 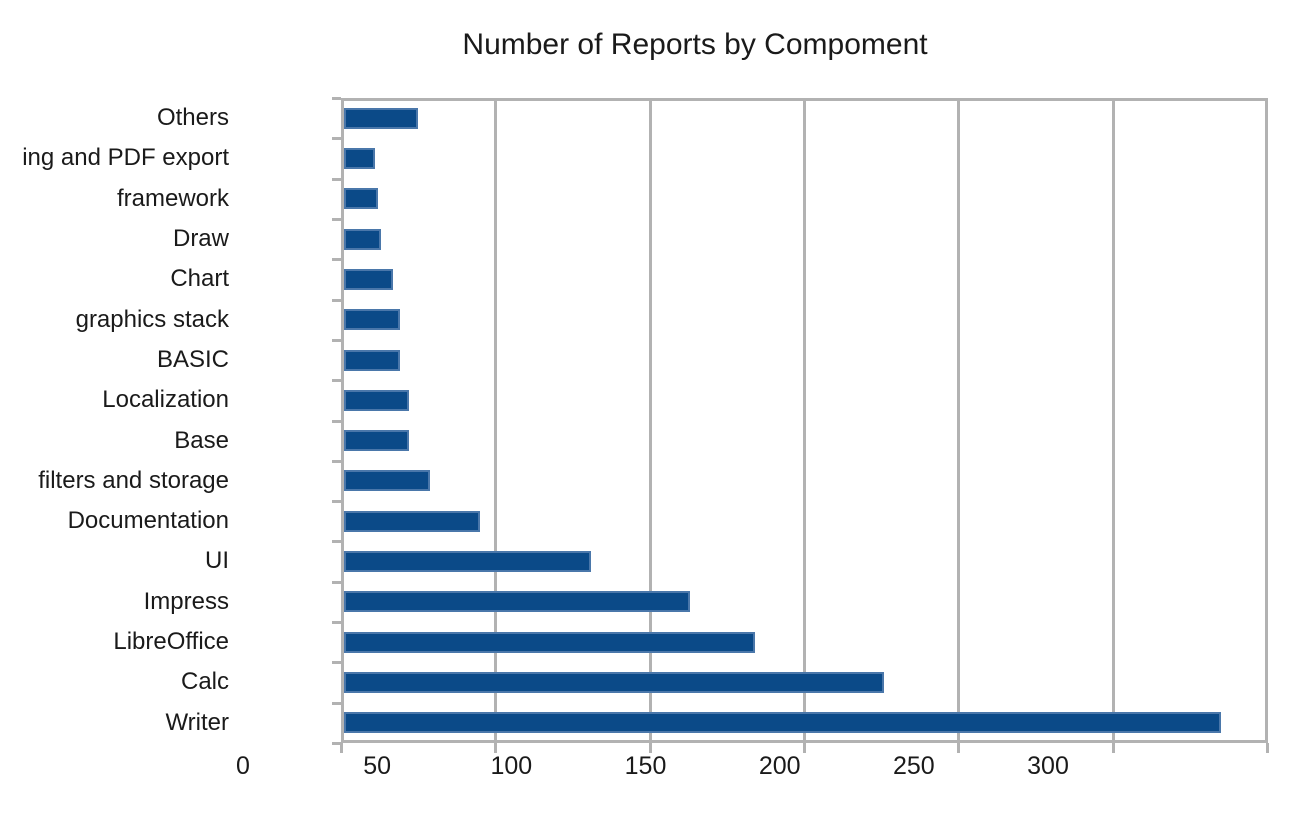 What do you see at coordinates (217, 561) in the screenshot?
I see `category-label: UI` at bounding box center [217, 561].